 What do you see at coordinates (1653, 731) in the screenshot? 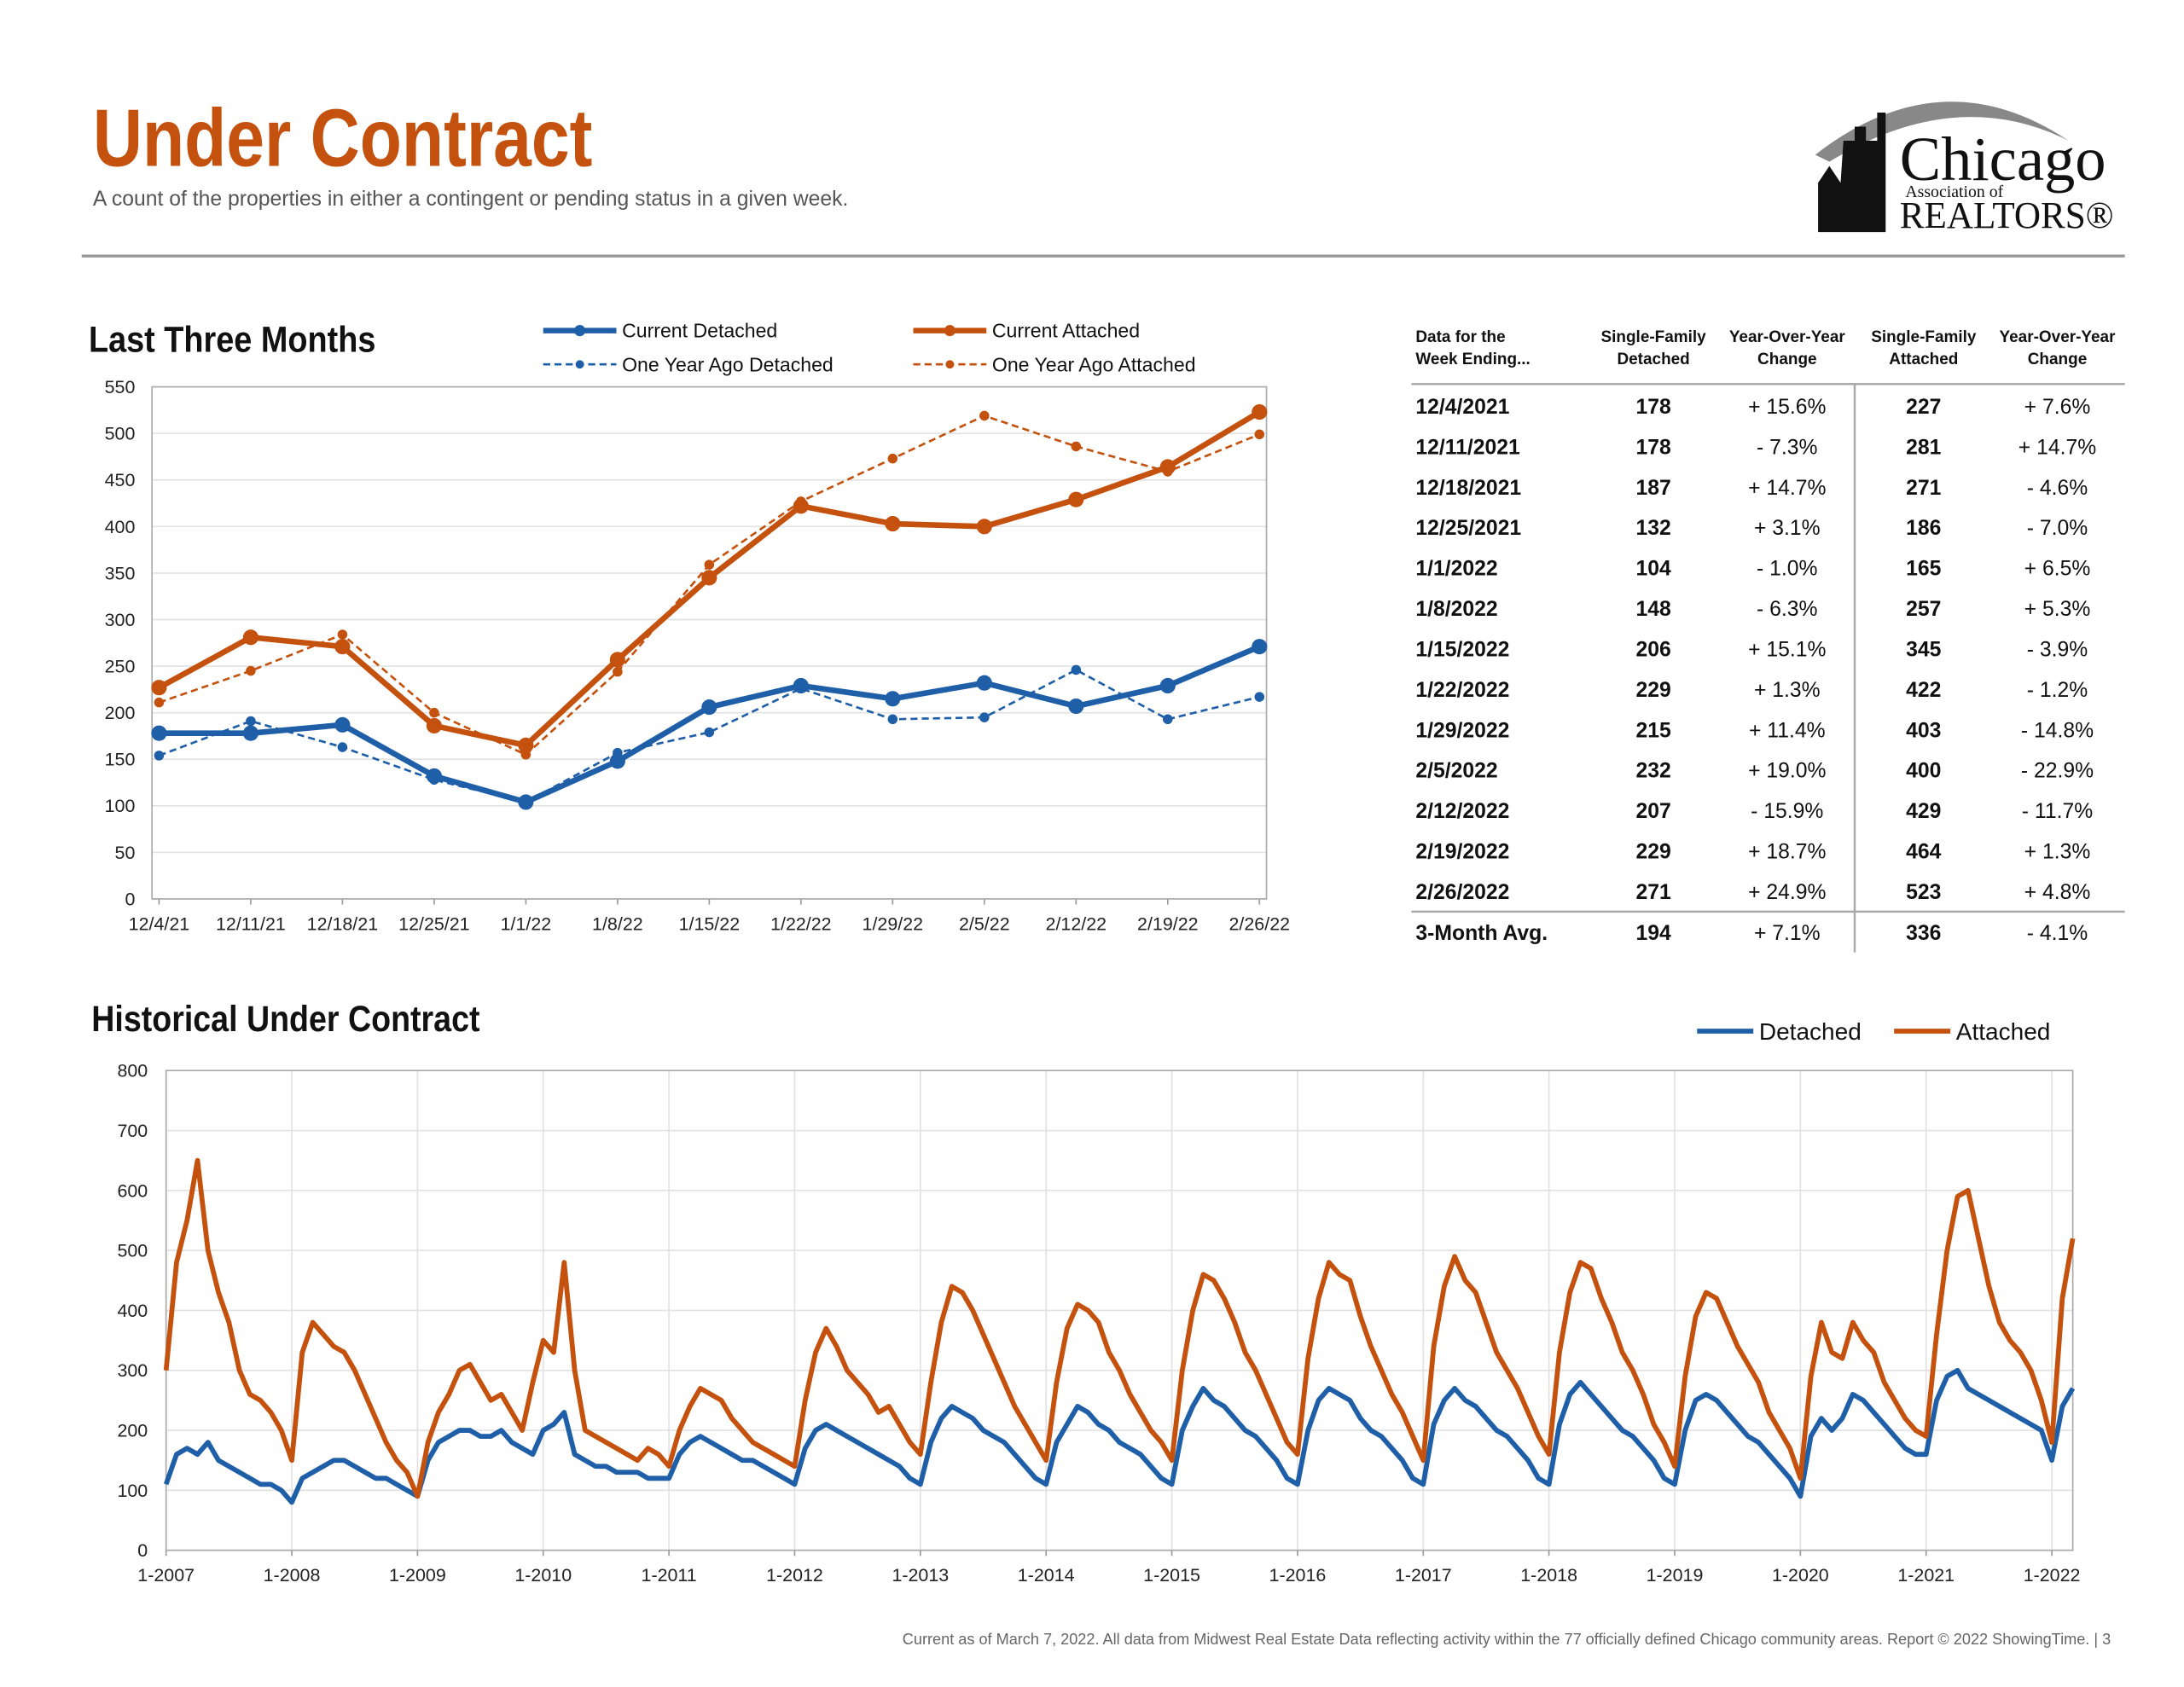
I see `table-cell: 215` at bounding box center [1653, 731].